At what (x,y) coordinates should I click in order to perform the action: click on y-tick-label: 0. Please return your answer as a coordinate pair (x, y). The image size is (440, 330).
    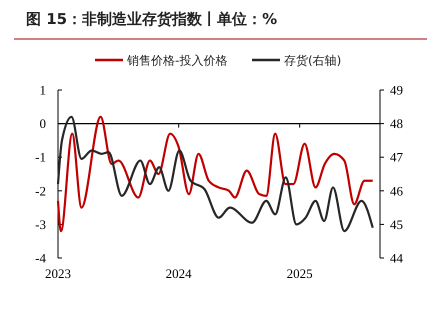
    Looking at the image, I should click on (43, 124).